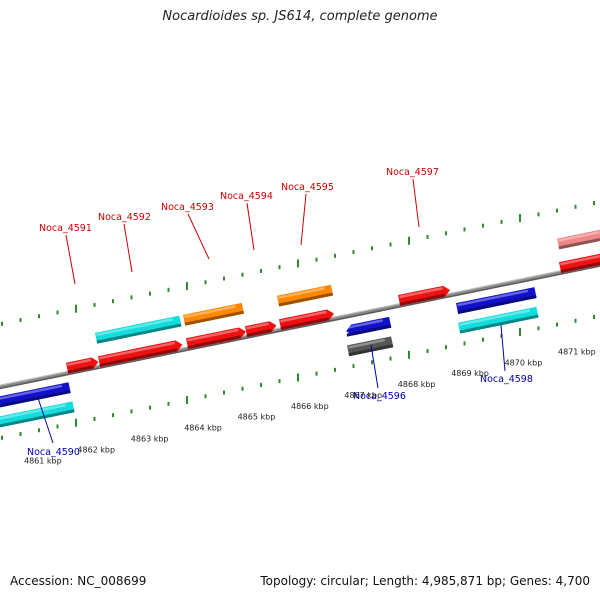 The height and width of the screenshot is (600, 600). What do you see at coordinates (307, 187) in the screenshot?
I see `gene-label: Noca_4595` at bounding box center [307, 187].